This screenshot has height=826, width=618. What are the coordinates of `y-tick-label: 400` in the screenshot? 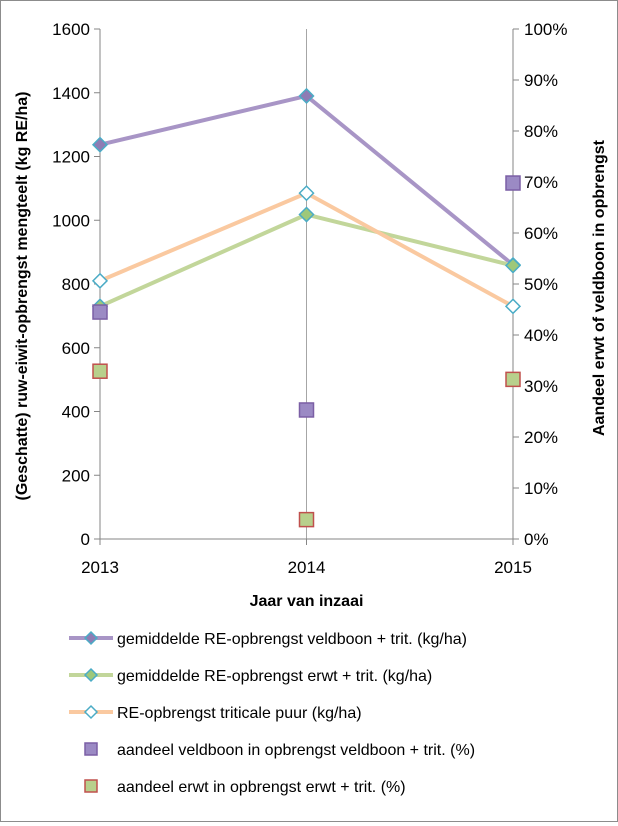 It's located at (76, 412).